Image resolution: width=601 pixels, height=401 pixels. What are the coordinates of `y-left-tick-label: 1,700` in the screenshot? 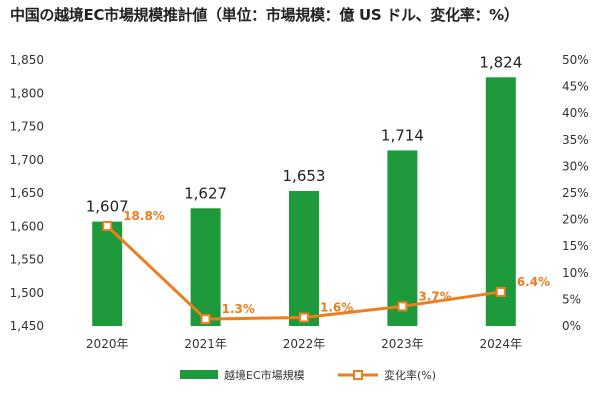 It's located at (27, 160).